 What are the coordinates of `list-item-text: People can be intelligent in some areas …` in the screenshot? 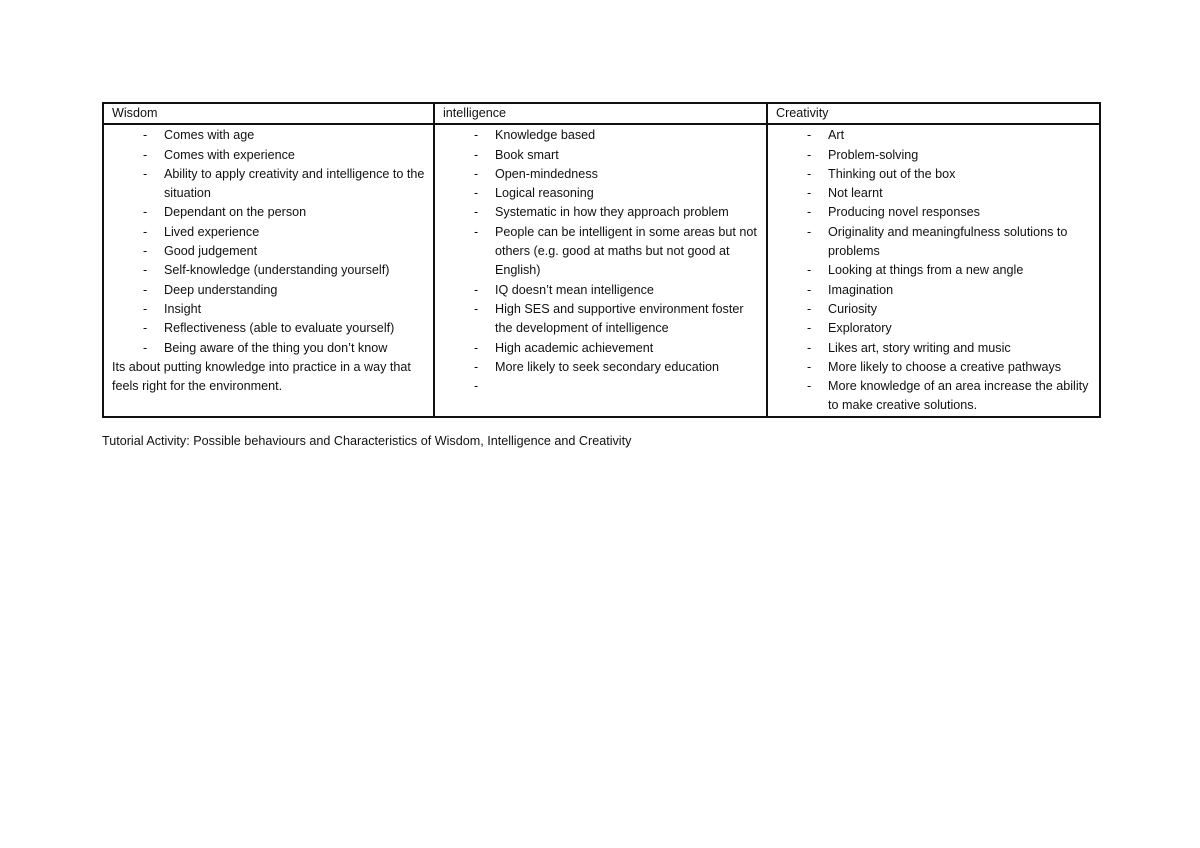 It's located at (626, 251).